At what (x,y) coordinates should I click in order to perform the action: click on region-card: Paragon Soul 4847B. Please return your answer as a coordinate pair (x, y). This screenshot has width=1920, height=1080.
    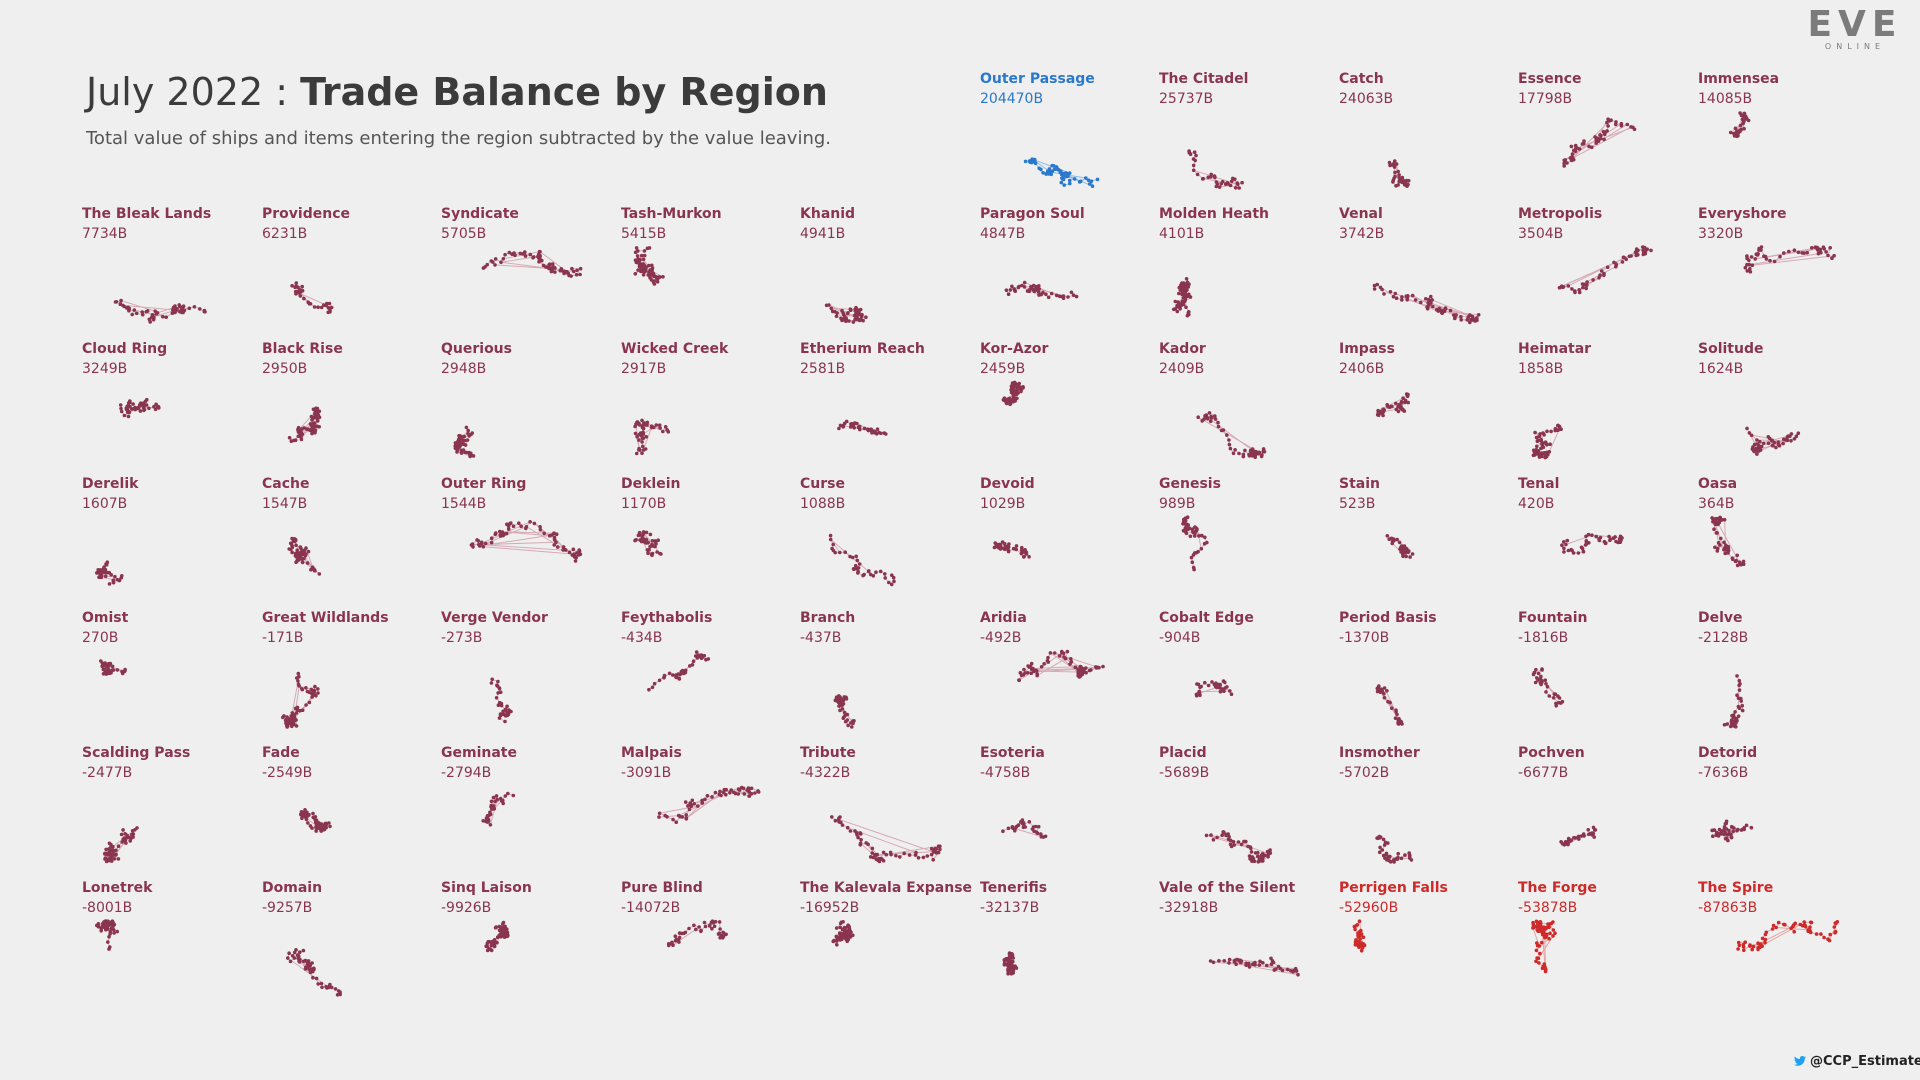
    Looking at the image, I should click on (1065, 270).